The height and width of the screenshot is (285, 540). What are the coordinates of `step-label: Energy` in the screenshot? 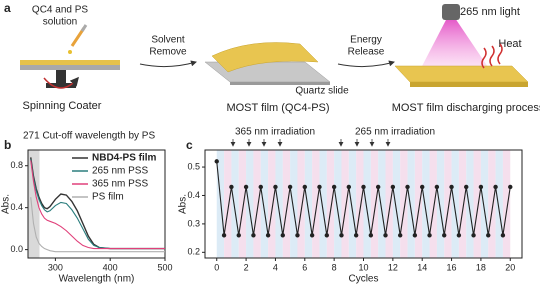 It's located at (366, 40).